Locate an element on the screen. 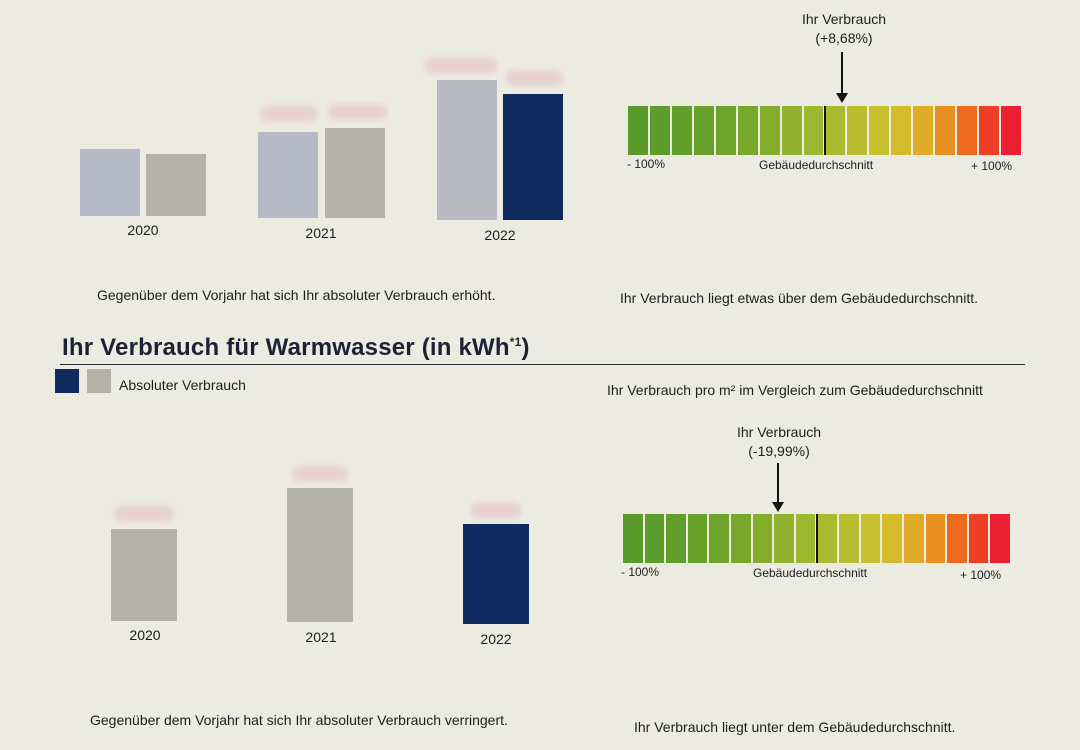  bar-2020-b is located at coordinates (176, 185).